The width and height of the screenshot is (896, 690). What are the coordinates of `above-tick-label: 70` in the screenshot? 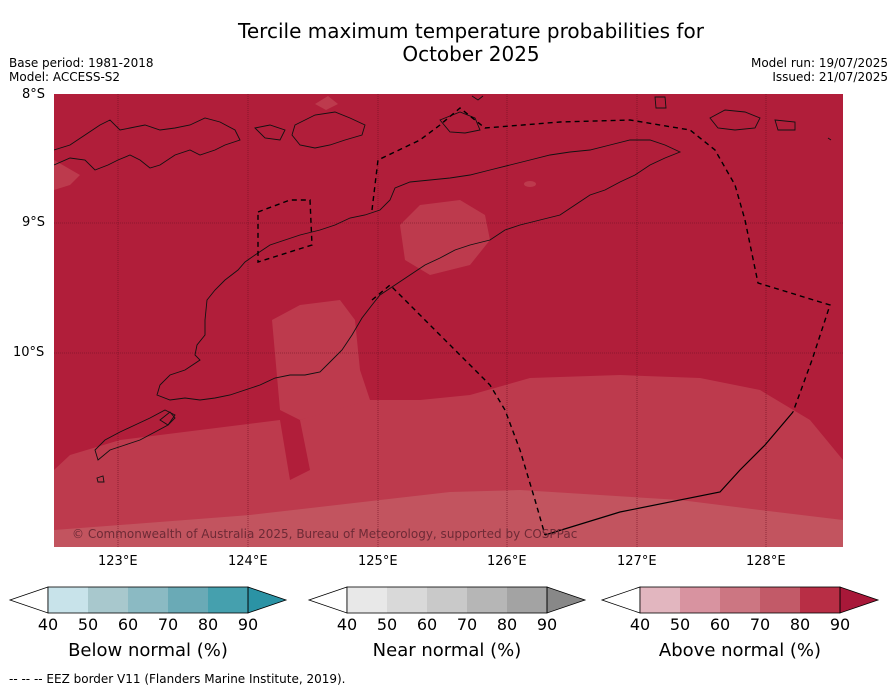 It's located at (760, 624).